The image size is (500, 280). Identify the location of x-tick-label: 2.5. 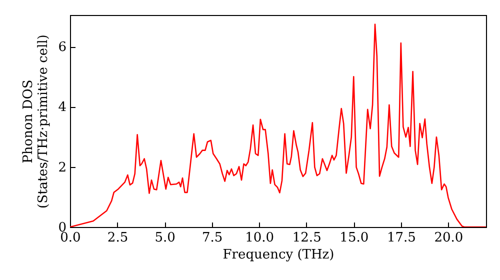
(117, 238).